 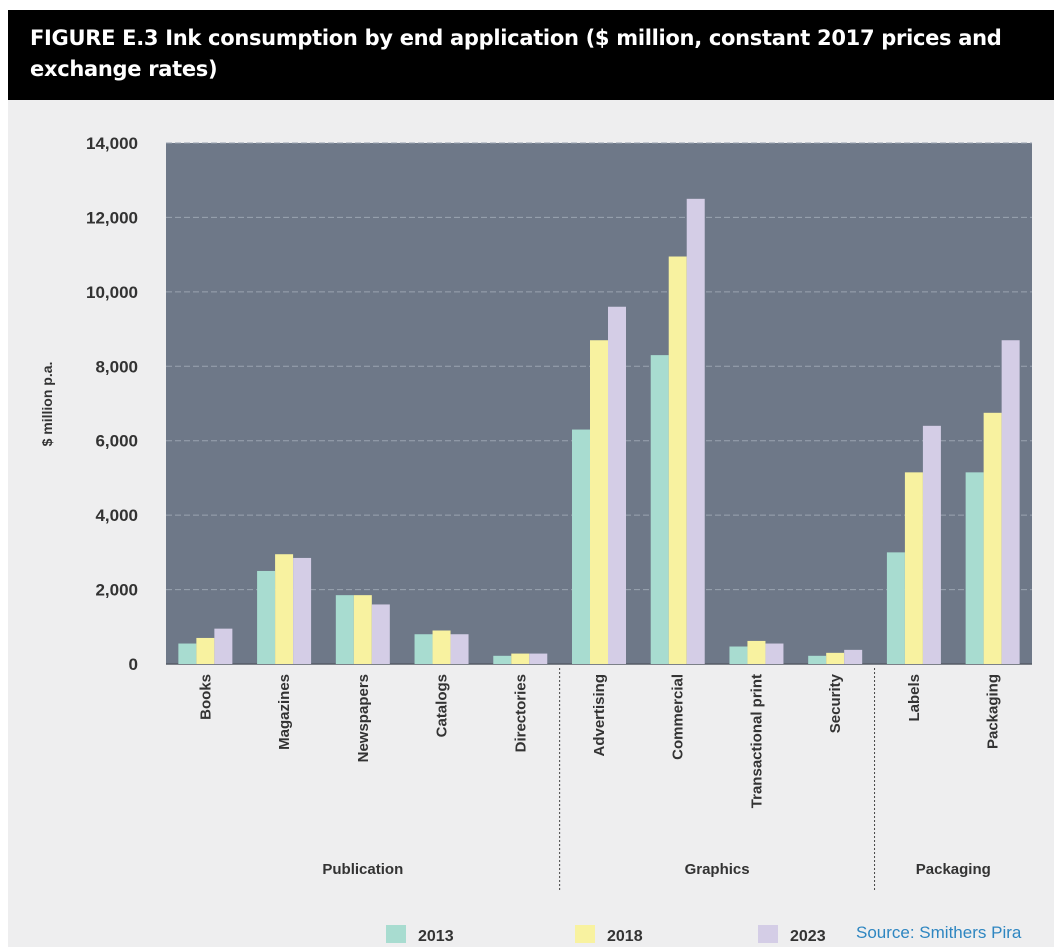 What do you see at coordinates (808, 936) in the screenshot?
I see `legend-label: 2023` at bounding box center [808, 936].